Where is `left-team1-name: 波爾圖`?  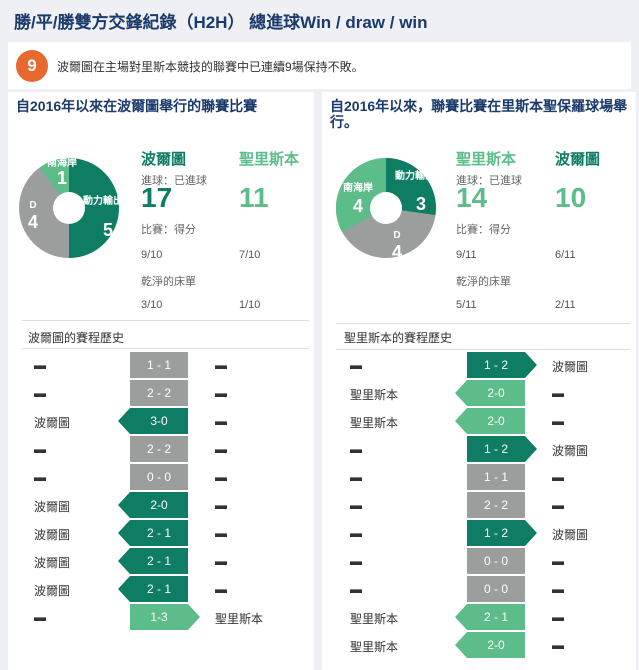
left-team1-name: 波爾圖 is located at coordinates (164, 159).